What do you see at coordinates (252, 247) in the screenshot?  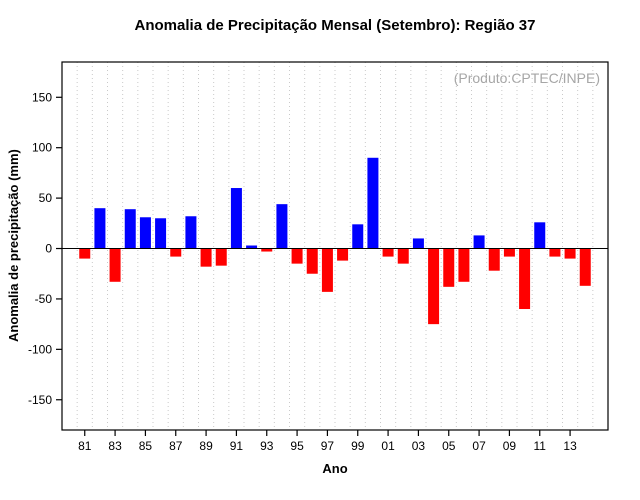 I see `bar-1992` at bounding box center [252, 247].